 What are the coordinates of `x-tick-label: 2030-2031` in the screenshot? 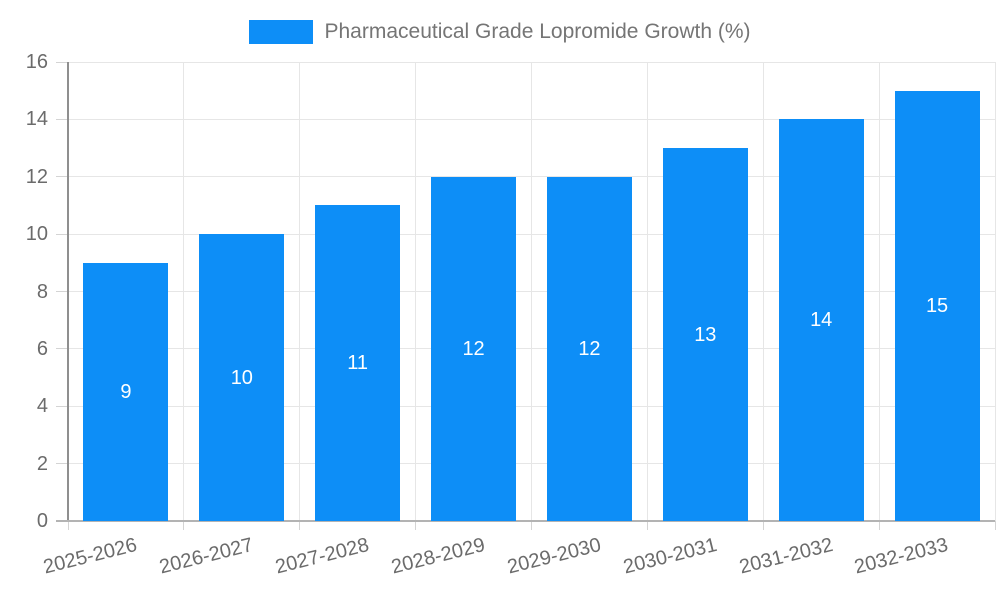 It's located at (669, 556).